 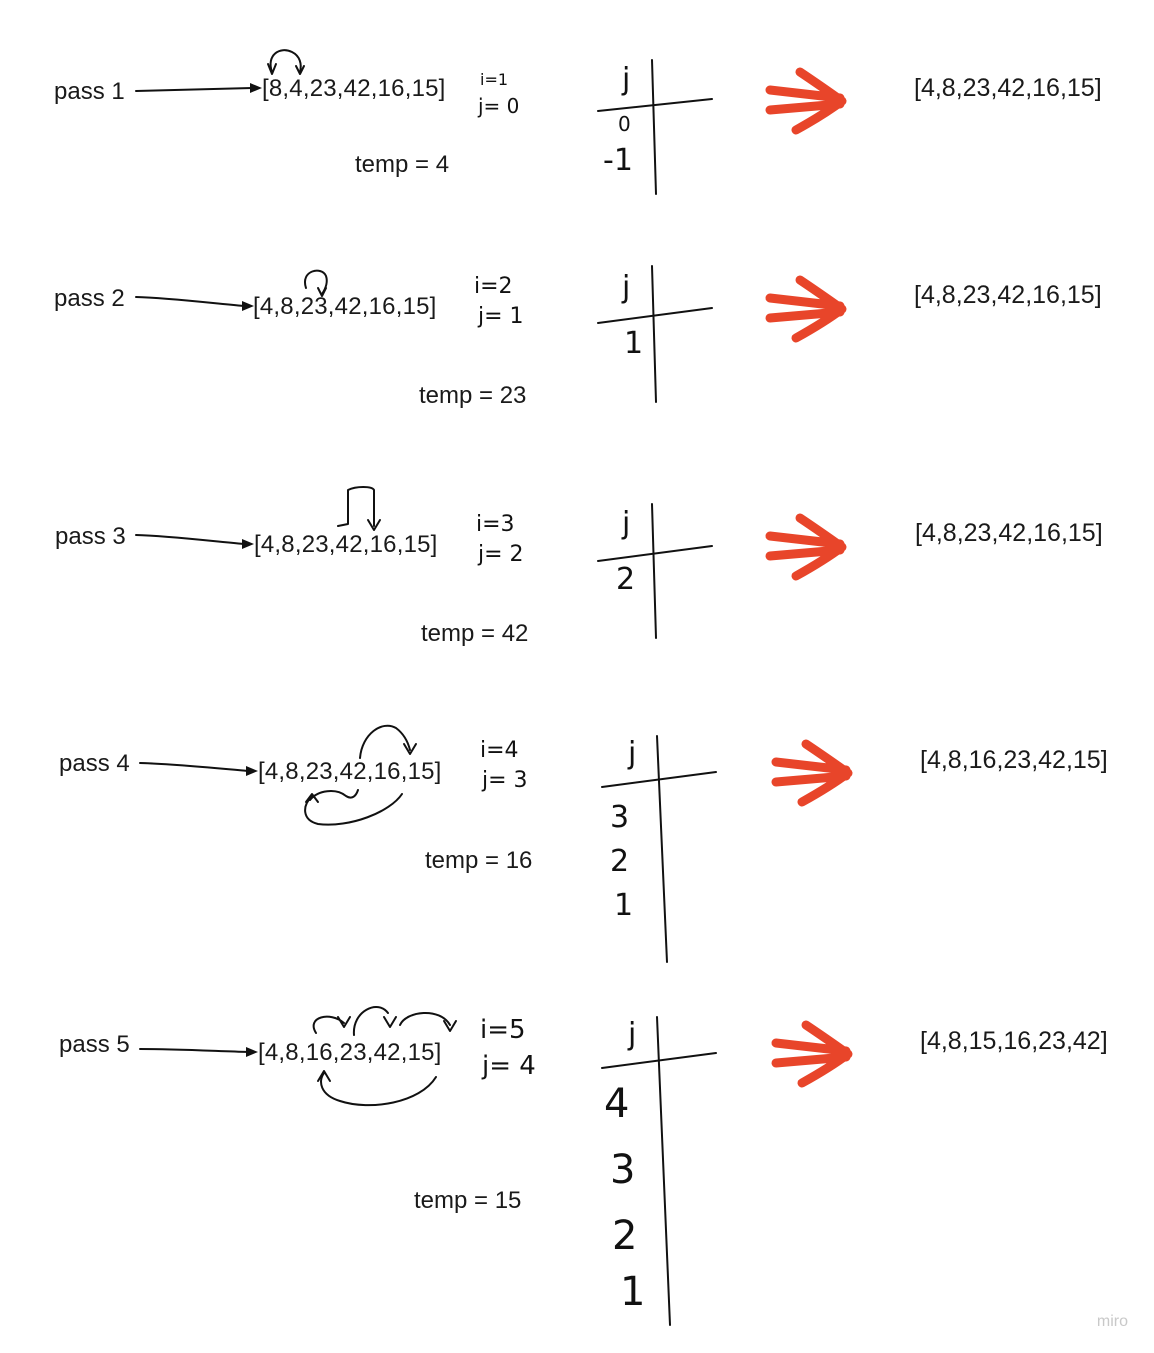 What do you see at coordinates (618, 160) in the screenshot?
I see `j-table-value: -1` at bounding box center [618, 160].